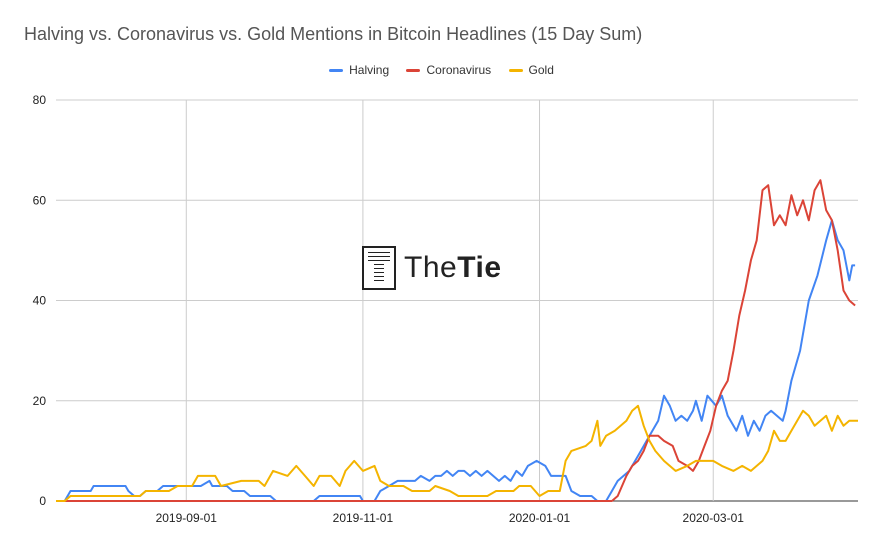 The height and width of the screenshot is (544, 883). Describe the element at coordinates (40, 401) in the screenshot. I see `y-tick-label: 20` at that location.